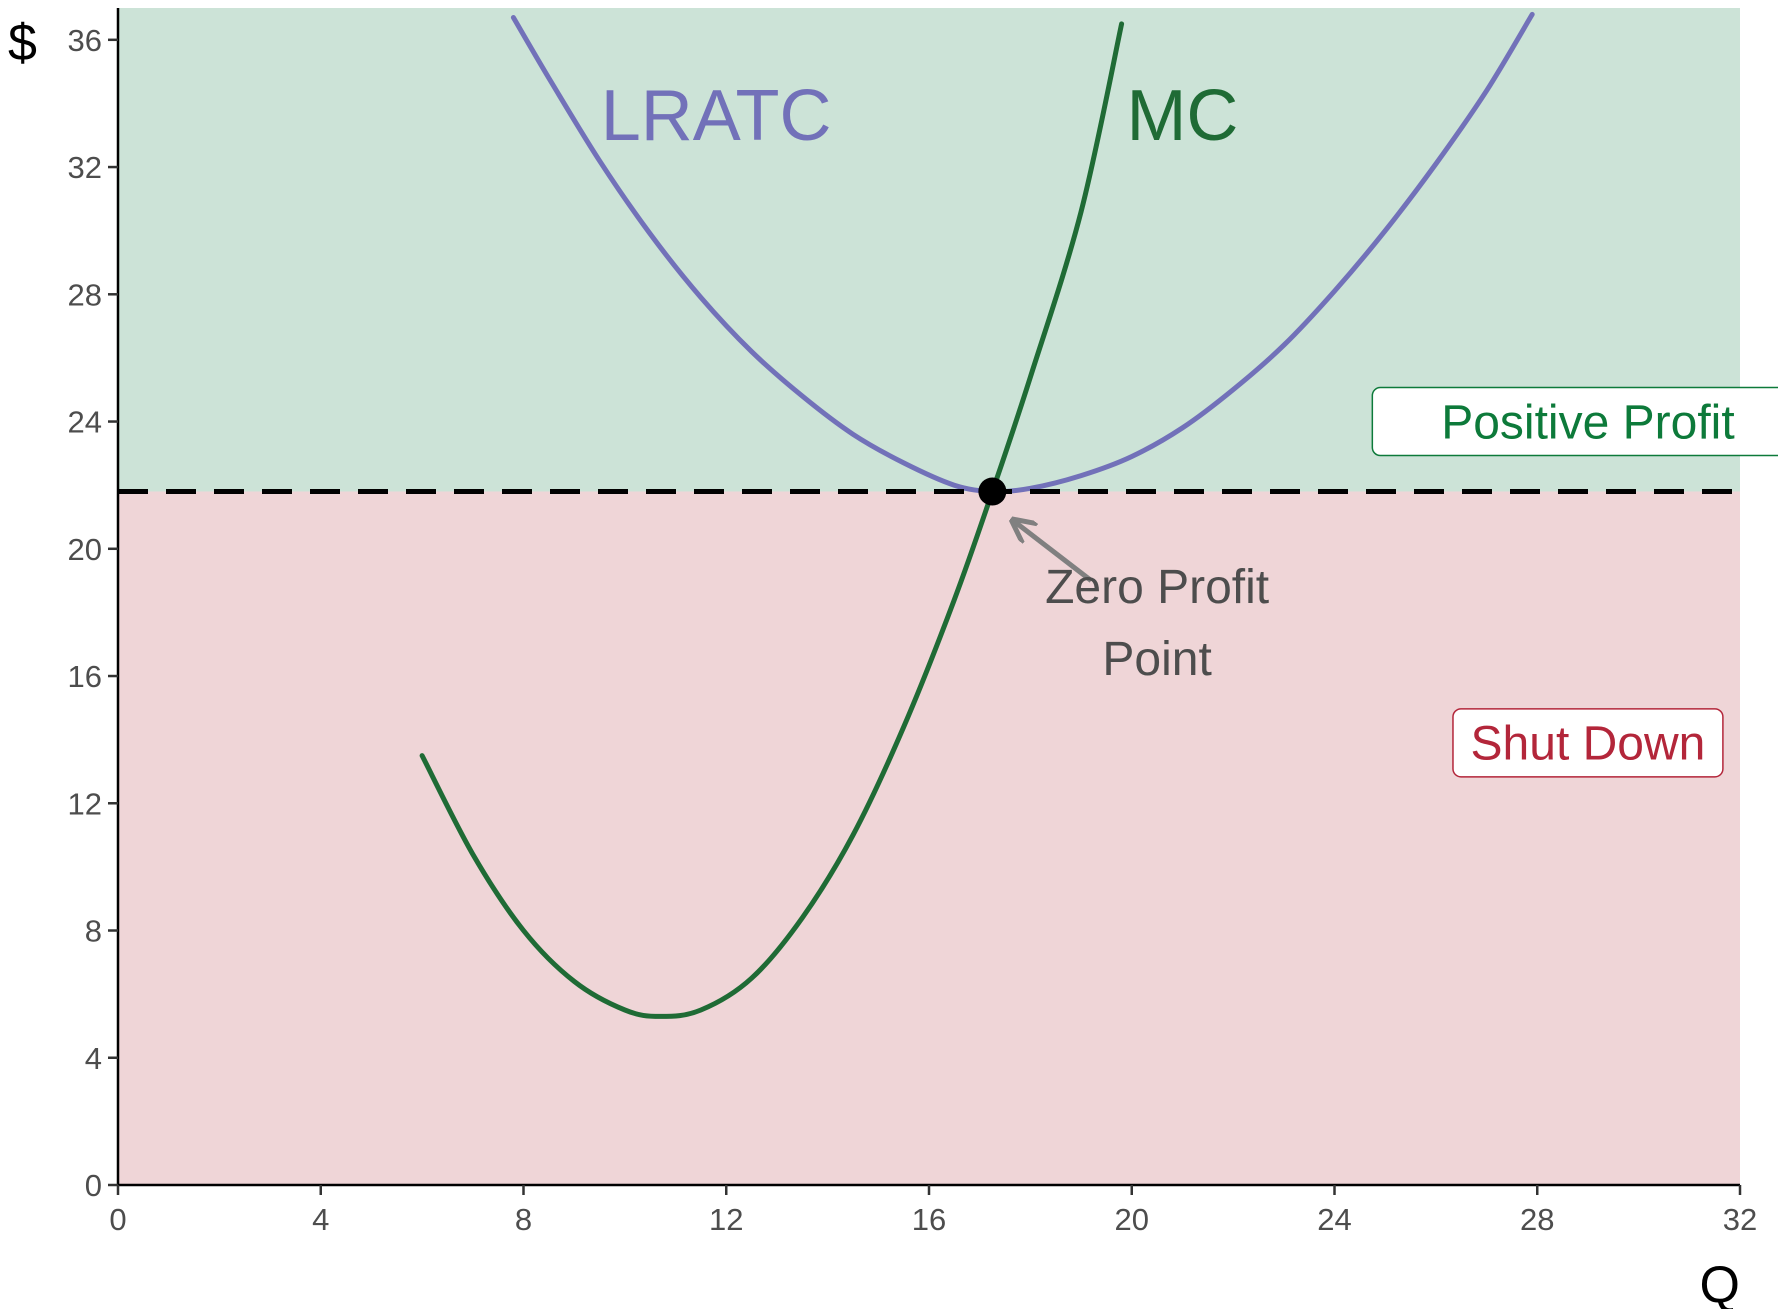 This screenshot has height=1314, width=1778. What do you see at coordinates (85, 294) in the screenshot?
I see `y-tick-label: 28` at bounding box center [85, 294].